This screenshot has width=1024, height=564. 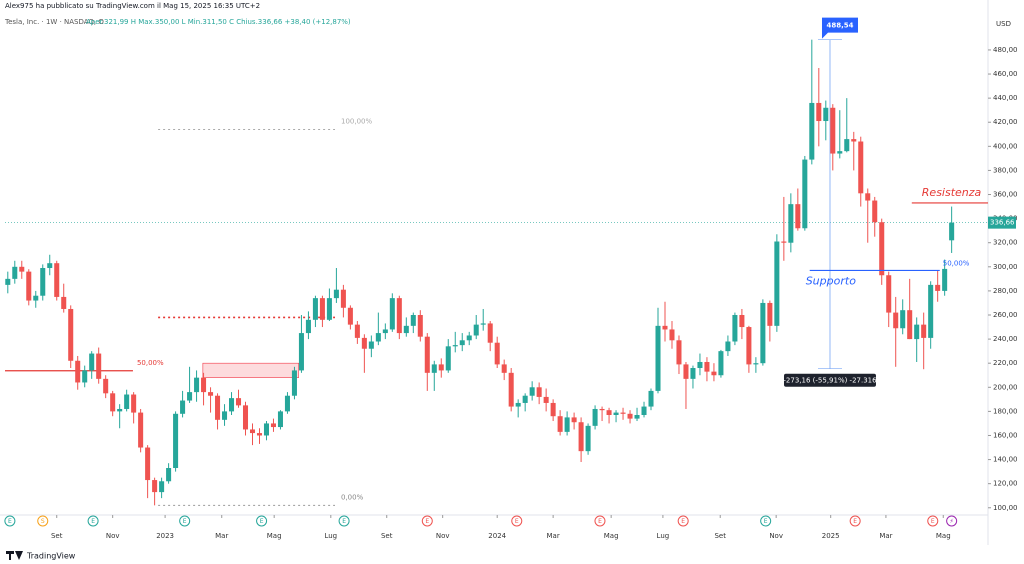 What do you see at coordinates (830, 381) in the screenshot?
I see `measure-label: -273,16 (-55,91%) -27.316` at bounding box center [830, 381].